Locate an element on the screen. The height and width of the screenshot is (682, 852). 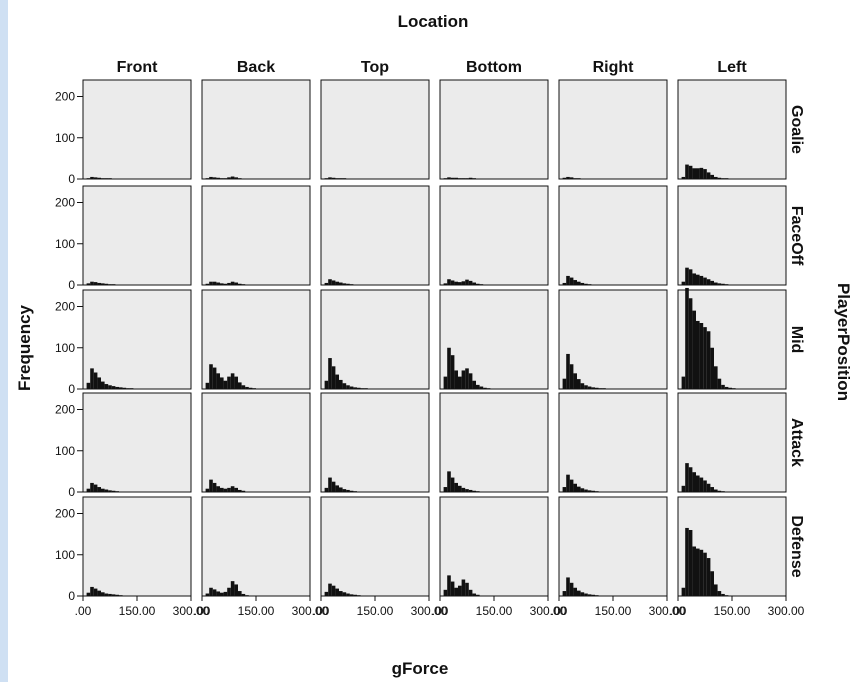
panel-faceoff-top is located at coordinates (375, 235).